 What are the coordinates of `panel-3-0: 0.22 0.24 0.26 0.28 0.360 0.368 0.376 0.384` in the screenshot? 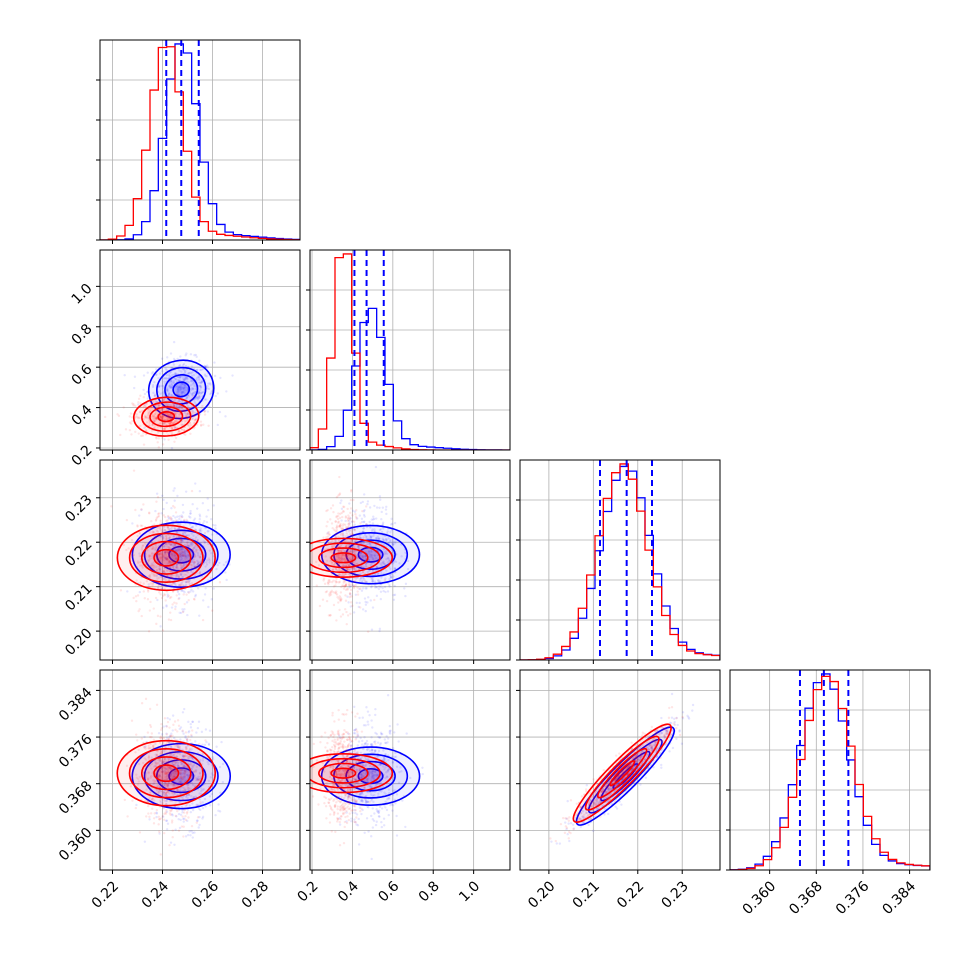 It's located at (178, 790).